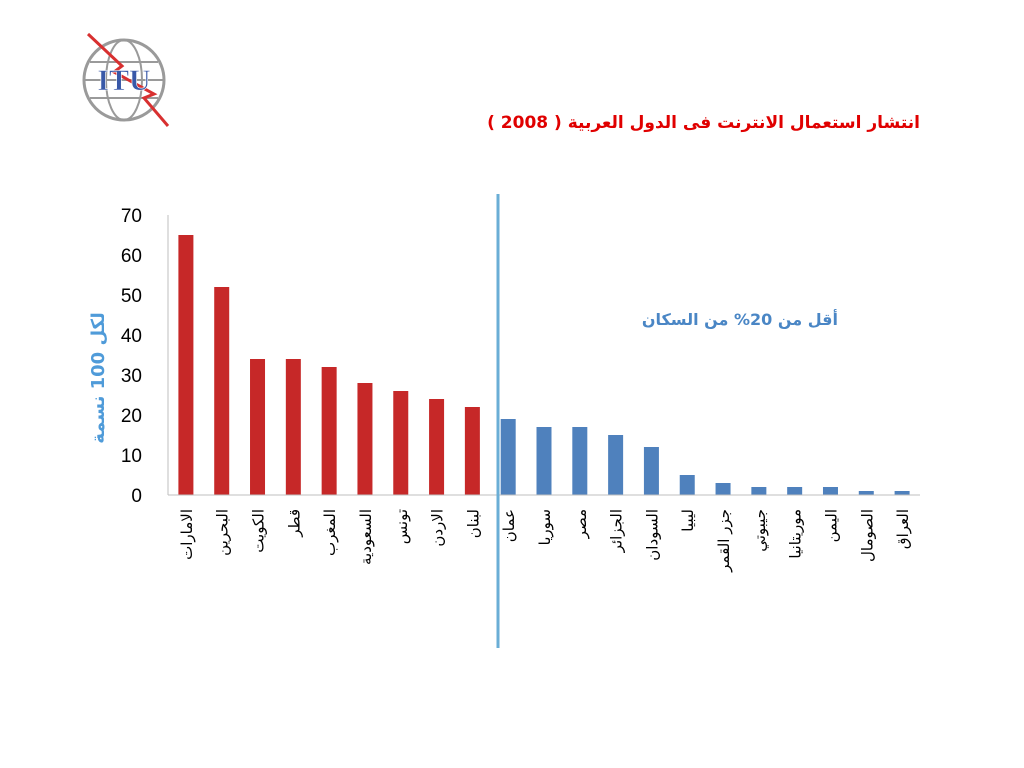 This screenshot has height=768, width=1024. What do you see at coordinates (740, 319) in the screenshot?
I see `threshold-annotation: أقل من 20% من السكان` at bounding box center [740, 319].